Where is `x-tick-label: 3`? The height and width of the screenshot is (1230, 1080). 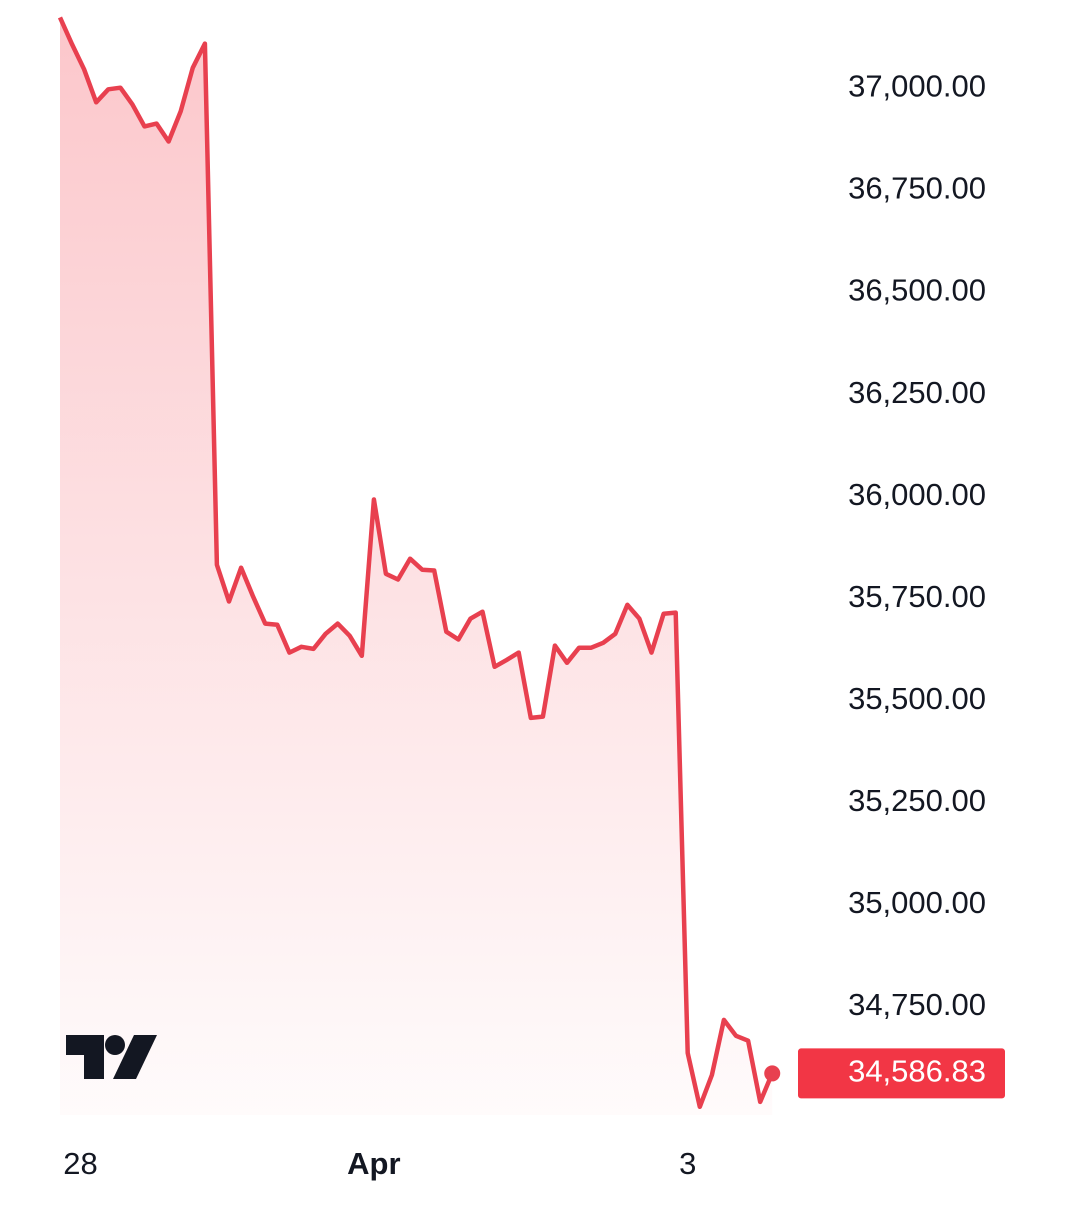 x-tick-label: 3 is located at coordinates (687, 1163).